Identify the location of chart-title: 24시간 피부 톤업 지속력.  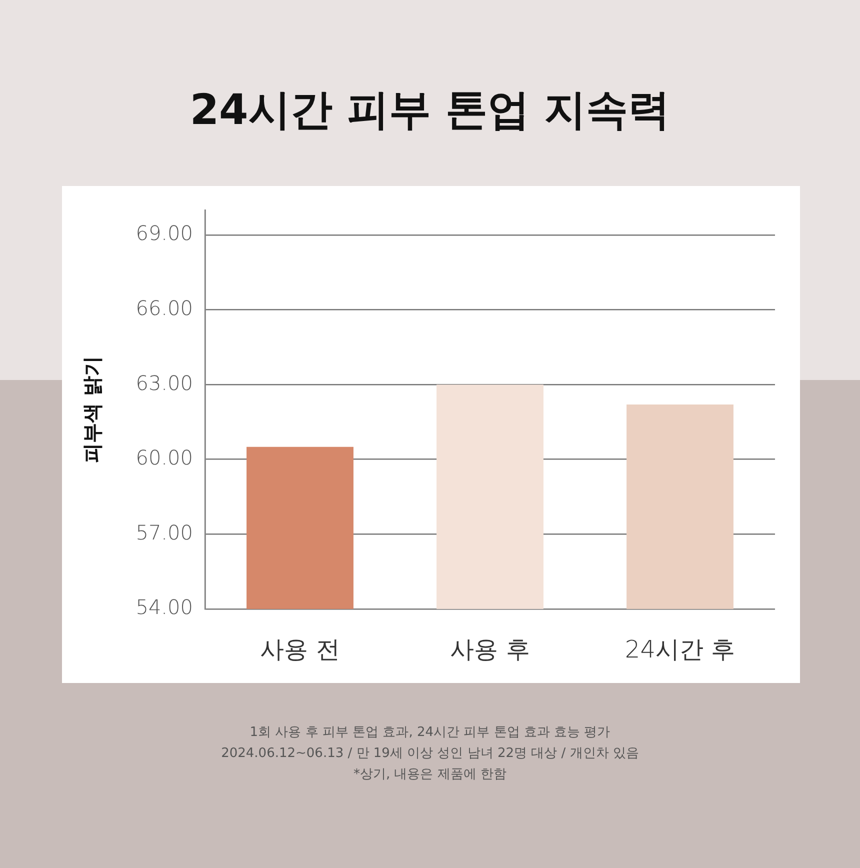
(430, 110).